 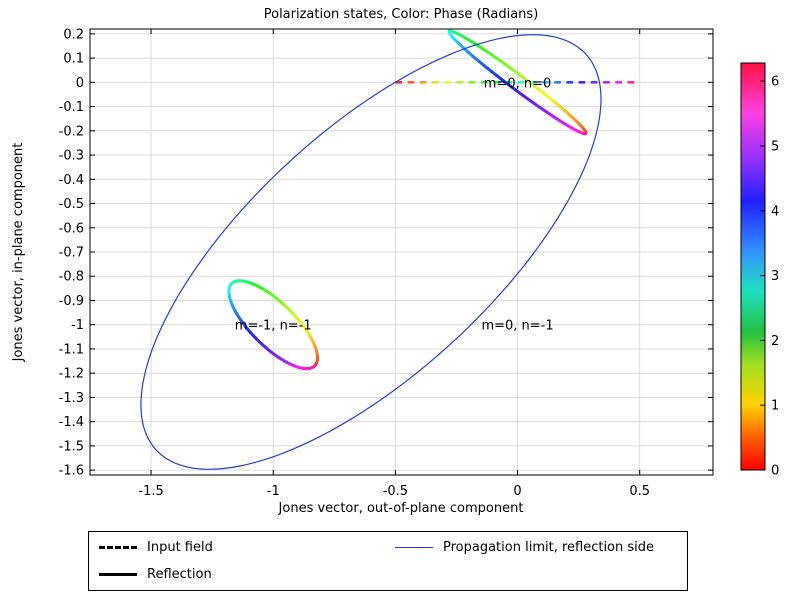 I want to click on legend-label: Reflection, so click(x=179, y=574).